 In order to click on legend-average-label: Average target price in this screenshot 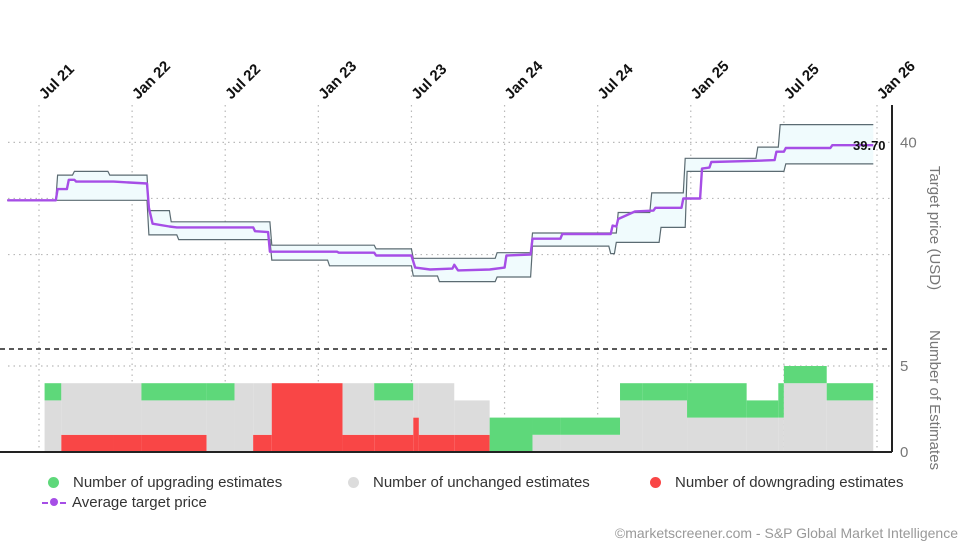, I will do `click(139, 502)`.